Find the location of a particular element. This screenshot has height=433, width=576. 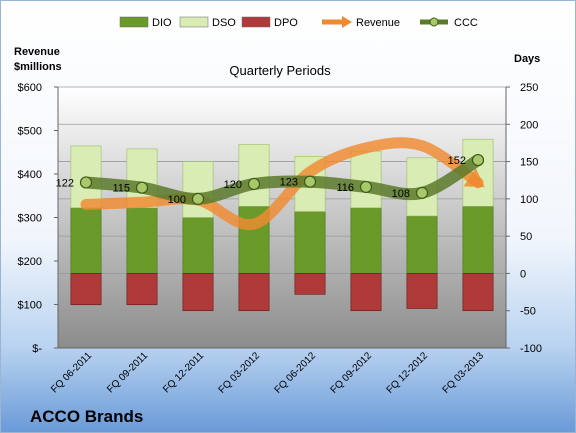

left-tick-label: $600 is located at coordinates (30, 88).